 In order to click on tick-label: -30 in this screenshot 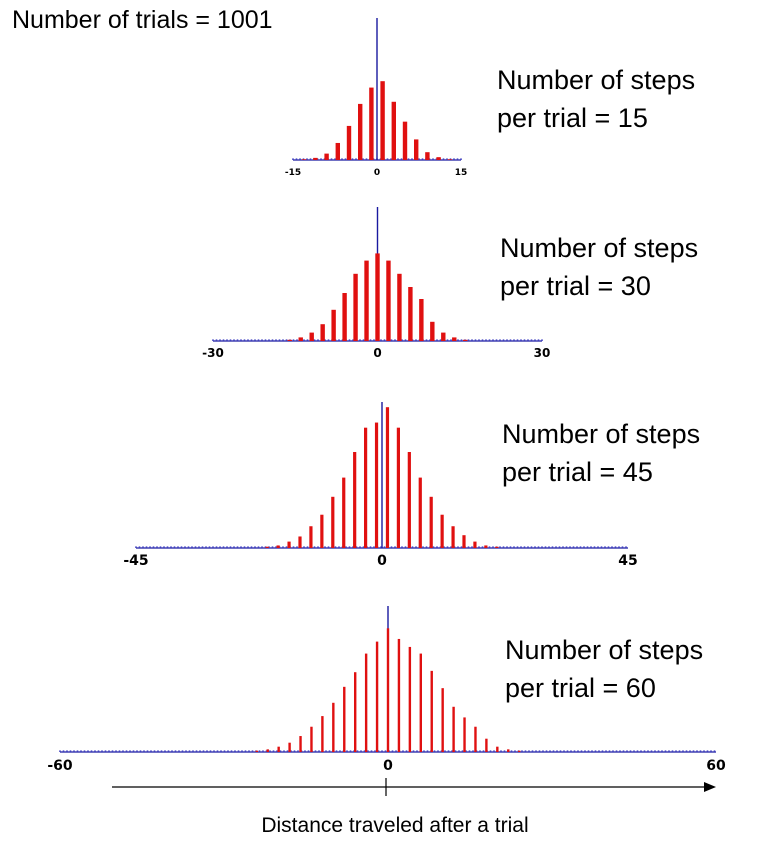, I will do `click(213, 353)`.